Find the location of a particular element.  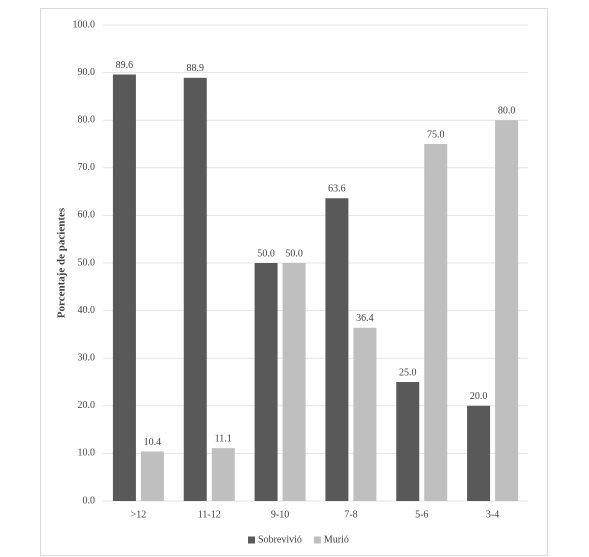

value-label: 80.0 is located at coordinates (507, 110).